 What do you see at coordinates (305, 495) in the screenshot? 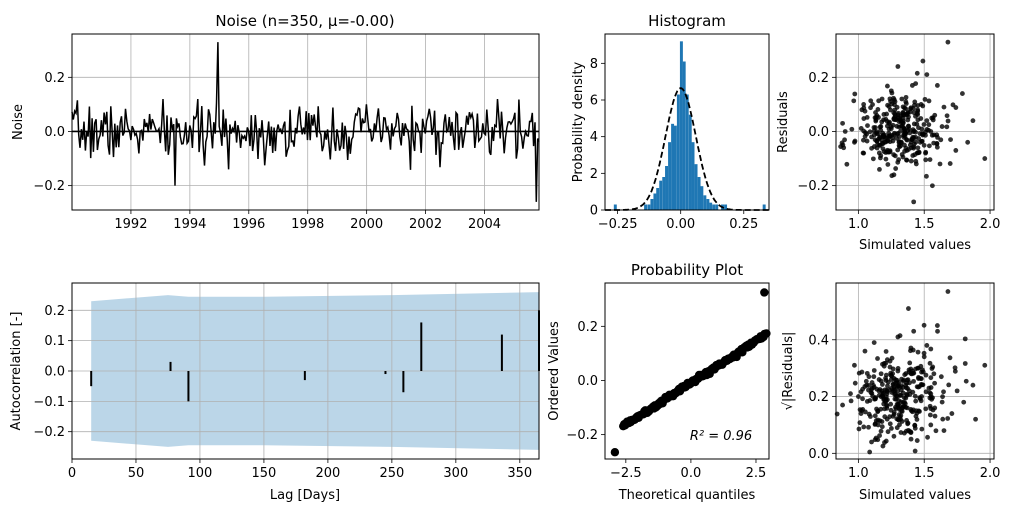
I see `acf-xlabel: Lag [Days]` at bounding box center [305, 495].